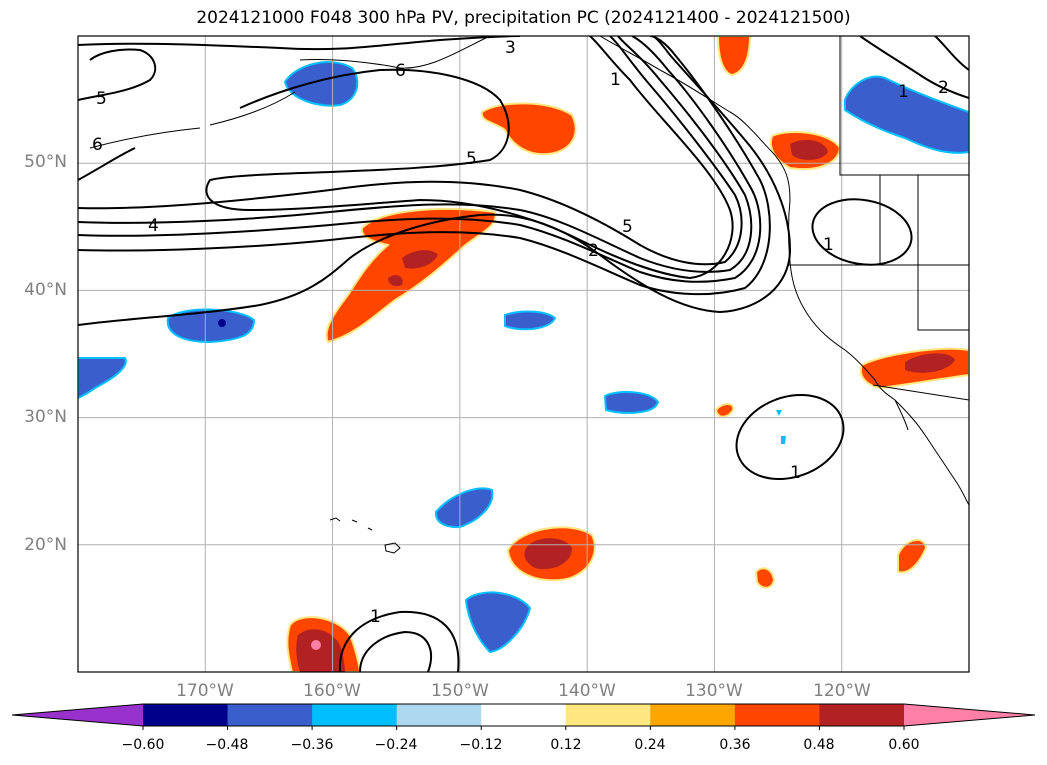 This screenshot has height=765, width=1047. I want to click on colorbar-tick-label: 0.48, so click(819, 745).